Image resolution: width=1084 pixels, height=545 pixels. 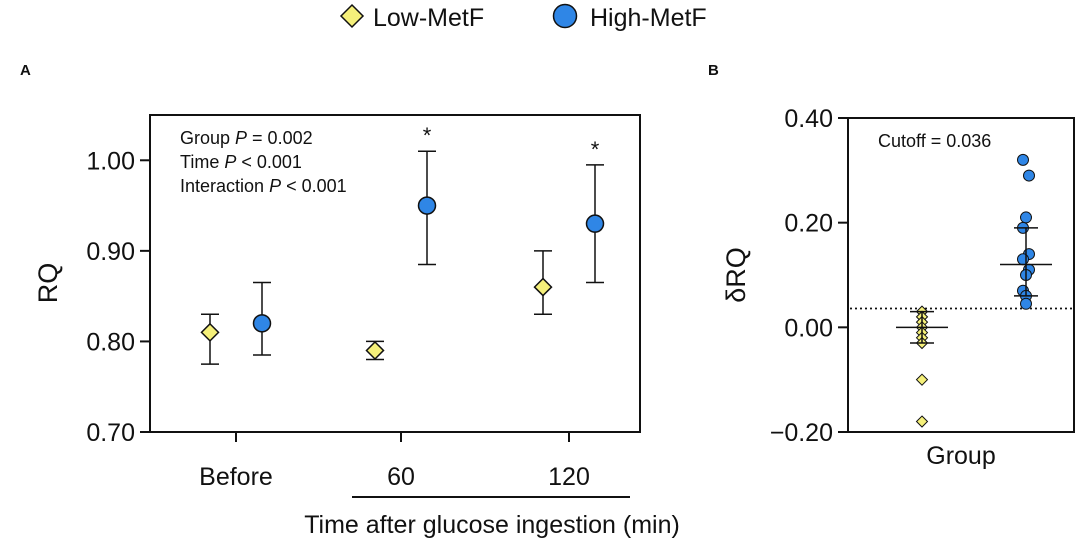 I want to click on y-tick-label: −0.20, so click(x=801, y=433).